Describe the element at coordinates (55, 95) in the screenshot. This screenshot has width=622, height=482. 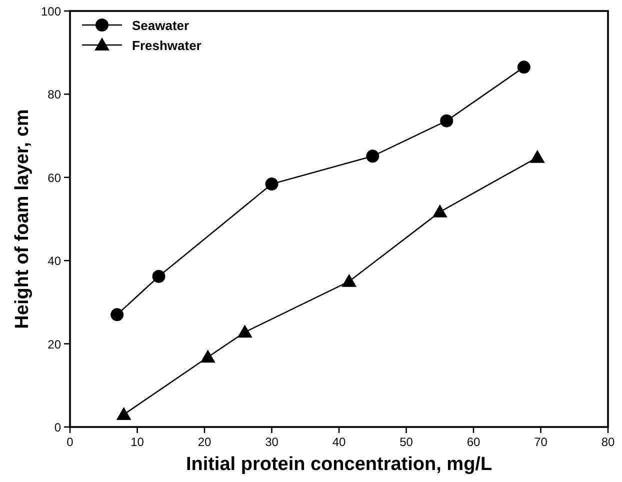
I see `y-tick-label: 80` at that location.